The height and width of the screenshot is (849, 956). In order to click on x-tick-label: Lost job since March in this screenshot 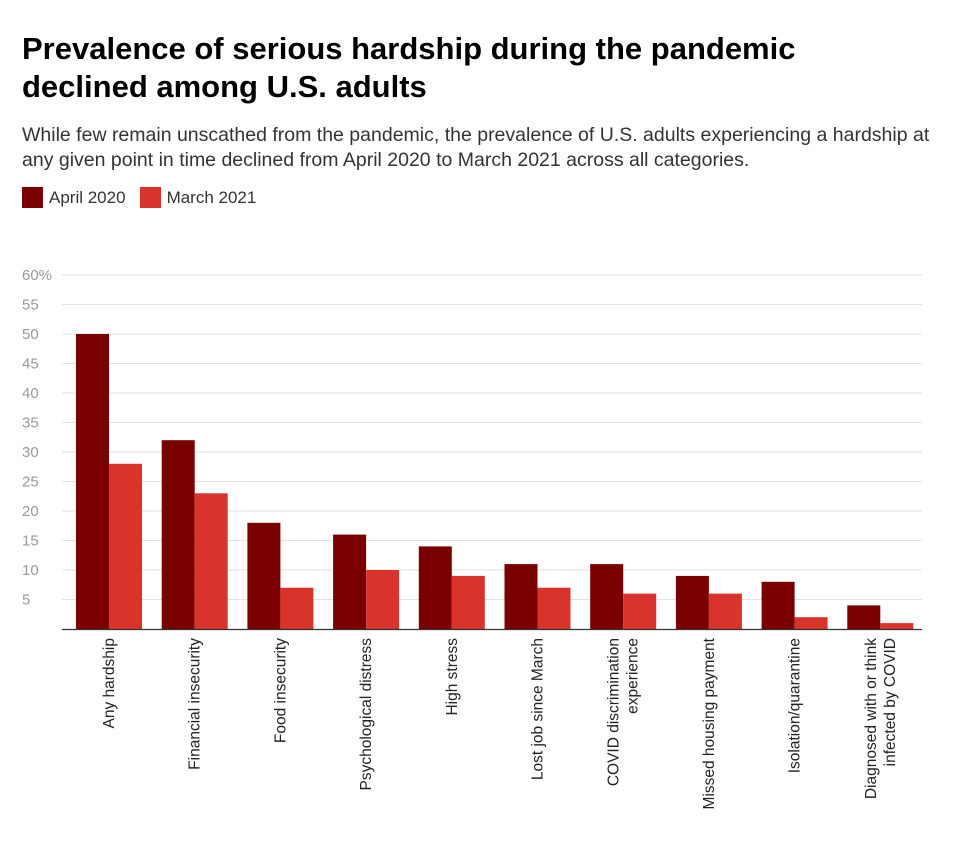, I will do `click(538, 709)`.